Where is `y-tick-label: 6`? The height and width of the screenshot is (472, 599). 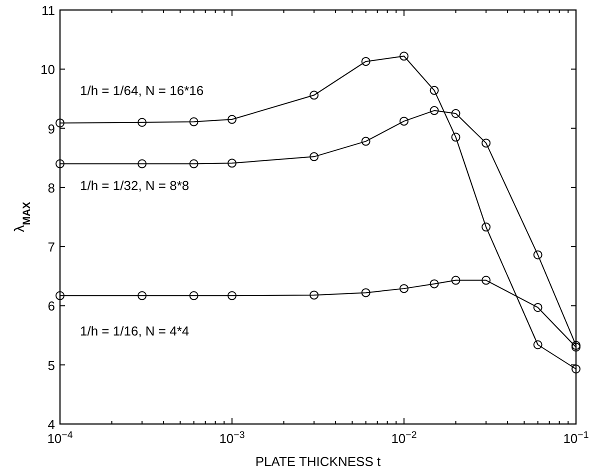
y-tick-label: 6 is located at coordinates (51, 306).